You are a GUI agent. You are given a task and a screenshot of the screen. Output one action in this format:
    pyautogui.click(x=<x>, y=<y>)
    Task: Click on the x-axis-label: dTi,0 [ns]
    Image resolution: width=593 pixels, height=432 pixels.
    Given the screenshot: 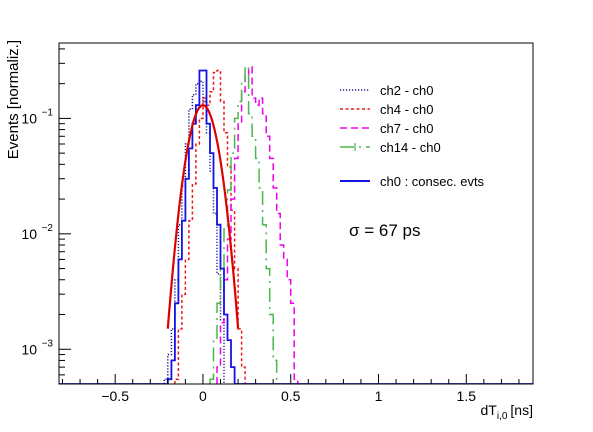 What is the action you would take?
    pyautogui.click(x=507, y=412)
    